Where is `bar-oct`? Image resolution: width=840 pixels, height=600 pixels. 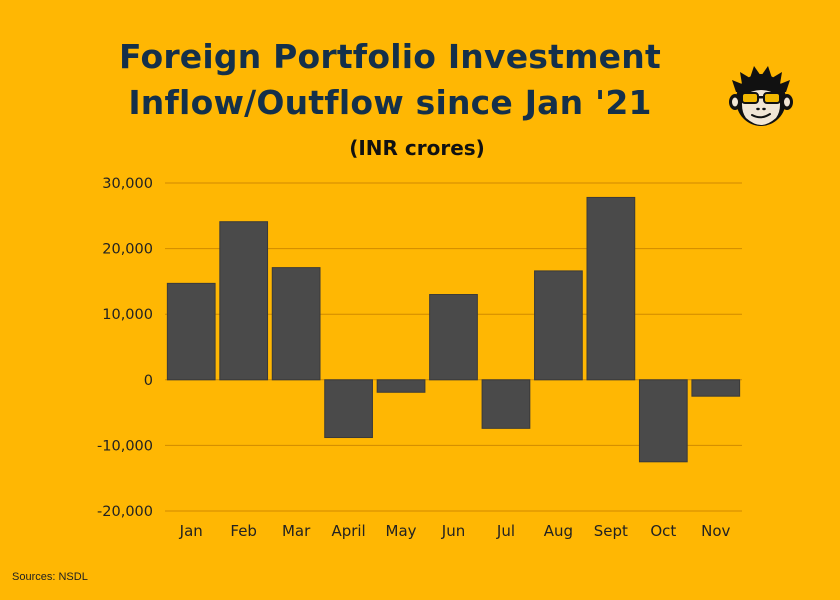
bar-oct is located at coordinates (663, 421).